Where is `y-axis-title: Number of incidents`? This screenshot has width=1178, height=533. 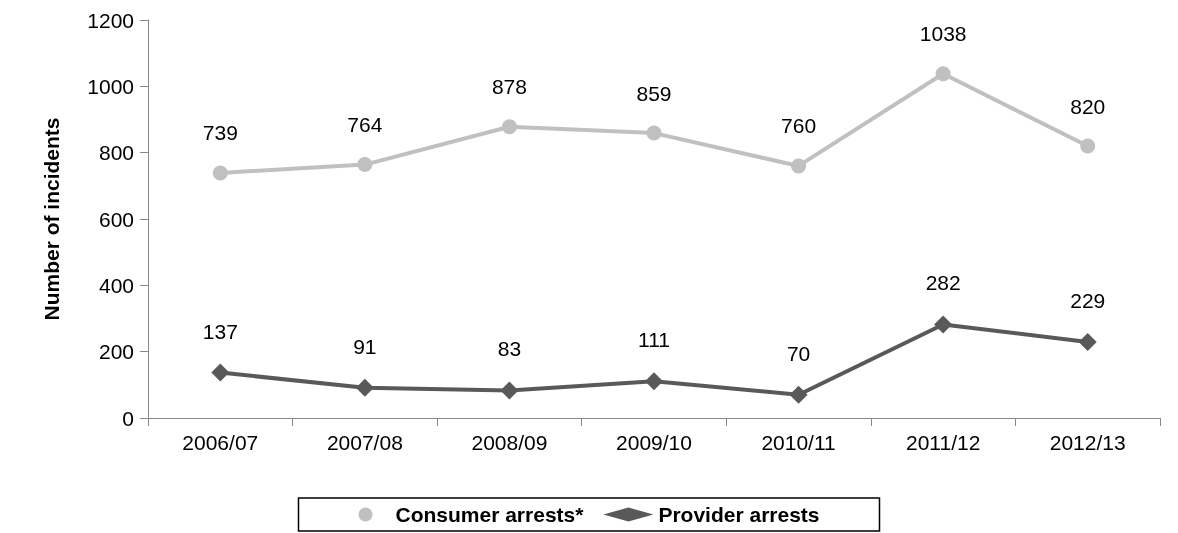 y-axis-title: Number of incidents is located at coordinates (51, 219).